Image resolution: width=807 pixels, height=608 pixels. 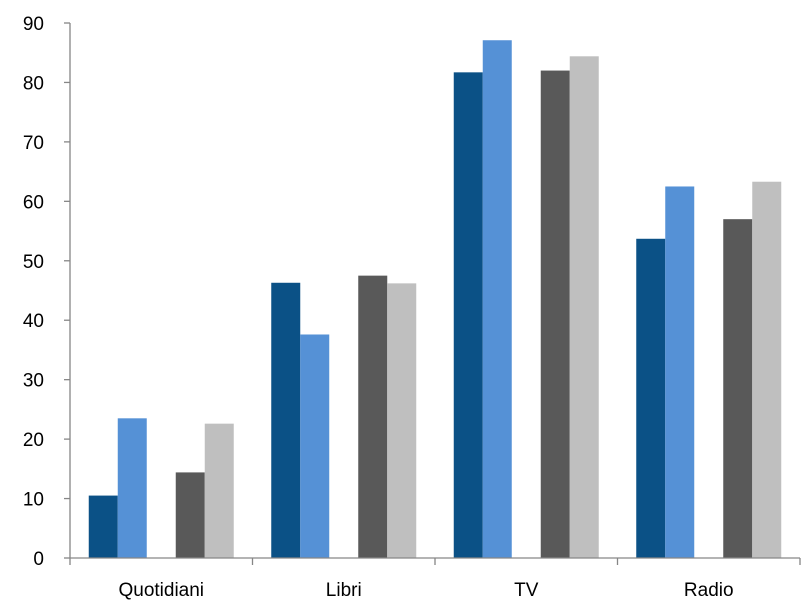 What do you see at coordinates (709, 590) in the screenshot?
I see `x-category-label-radio: Radio` at bounding box center [709, 590].